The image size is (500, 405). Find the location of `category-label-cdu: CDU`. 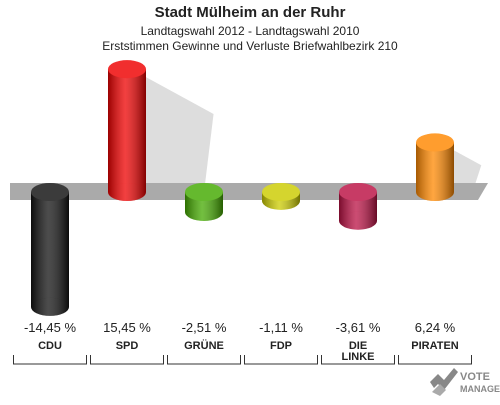

category-label-cdu: CDU is located at coordinates (50, 346).